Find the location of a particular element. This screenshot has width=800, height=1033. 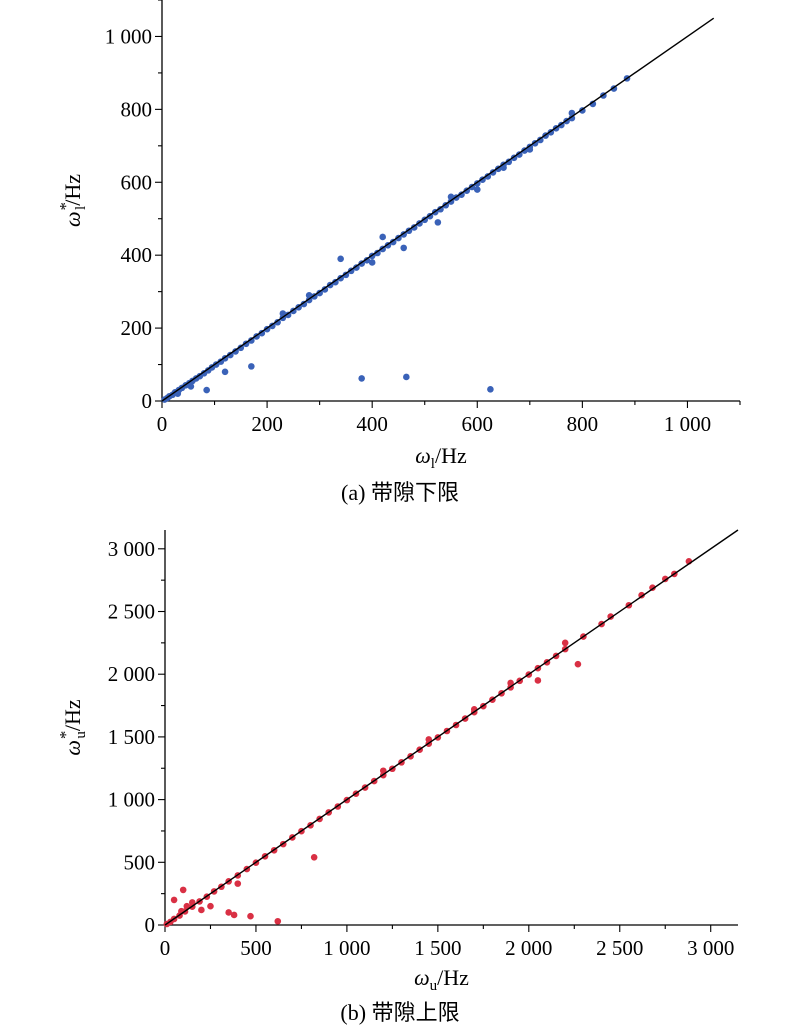

x-tick-label: 800 is located at coordinates (583, 424).